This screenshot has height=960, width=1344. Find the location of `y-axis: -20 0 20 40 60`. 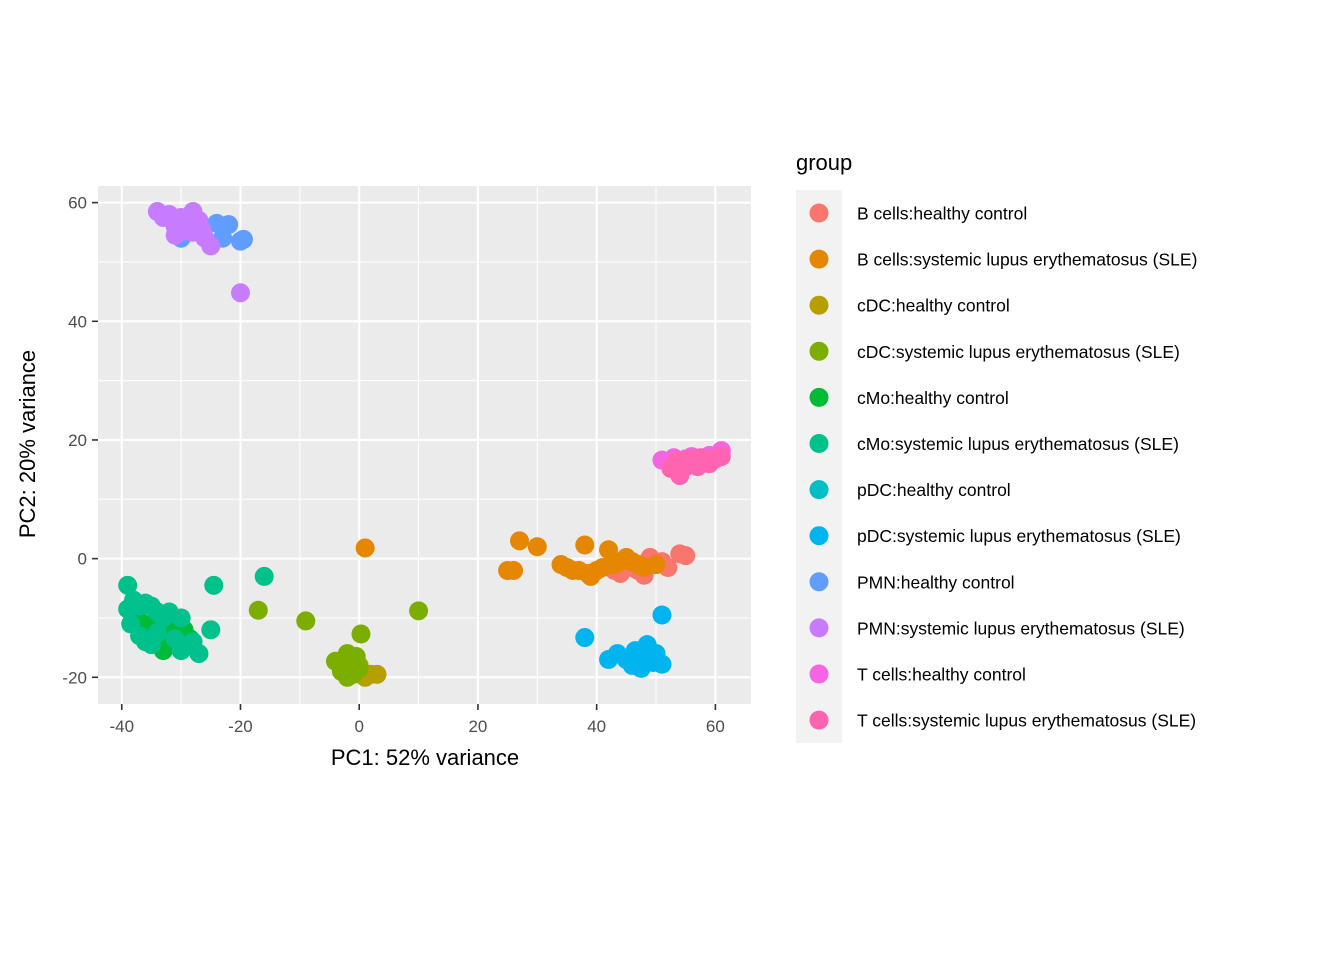

y-axis: -20 0 20 40 60 is located at coordinates (80, 440).